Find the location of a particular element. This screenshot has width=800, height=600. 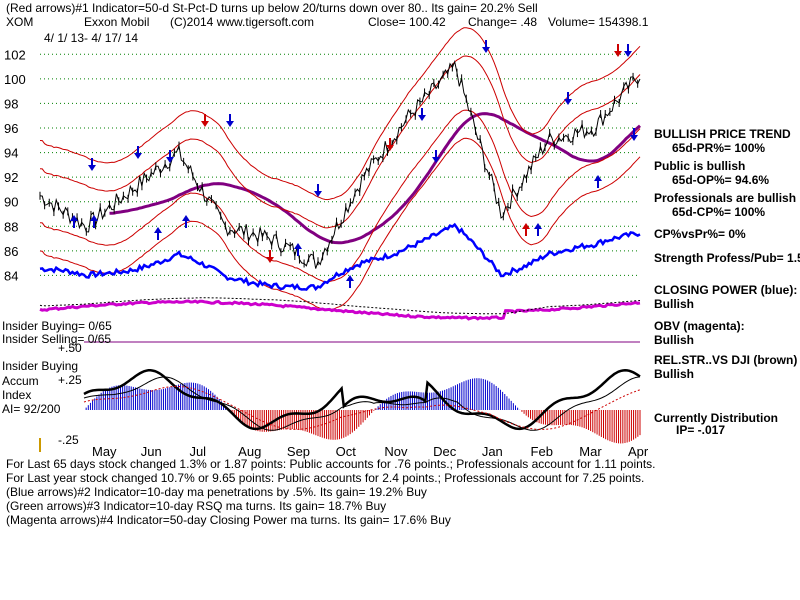

y-tick-label: 102 is located at coordinates (15, 54).